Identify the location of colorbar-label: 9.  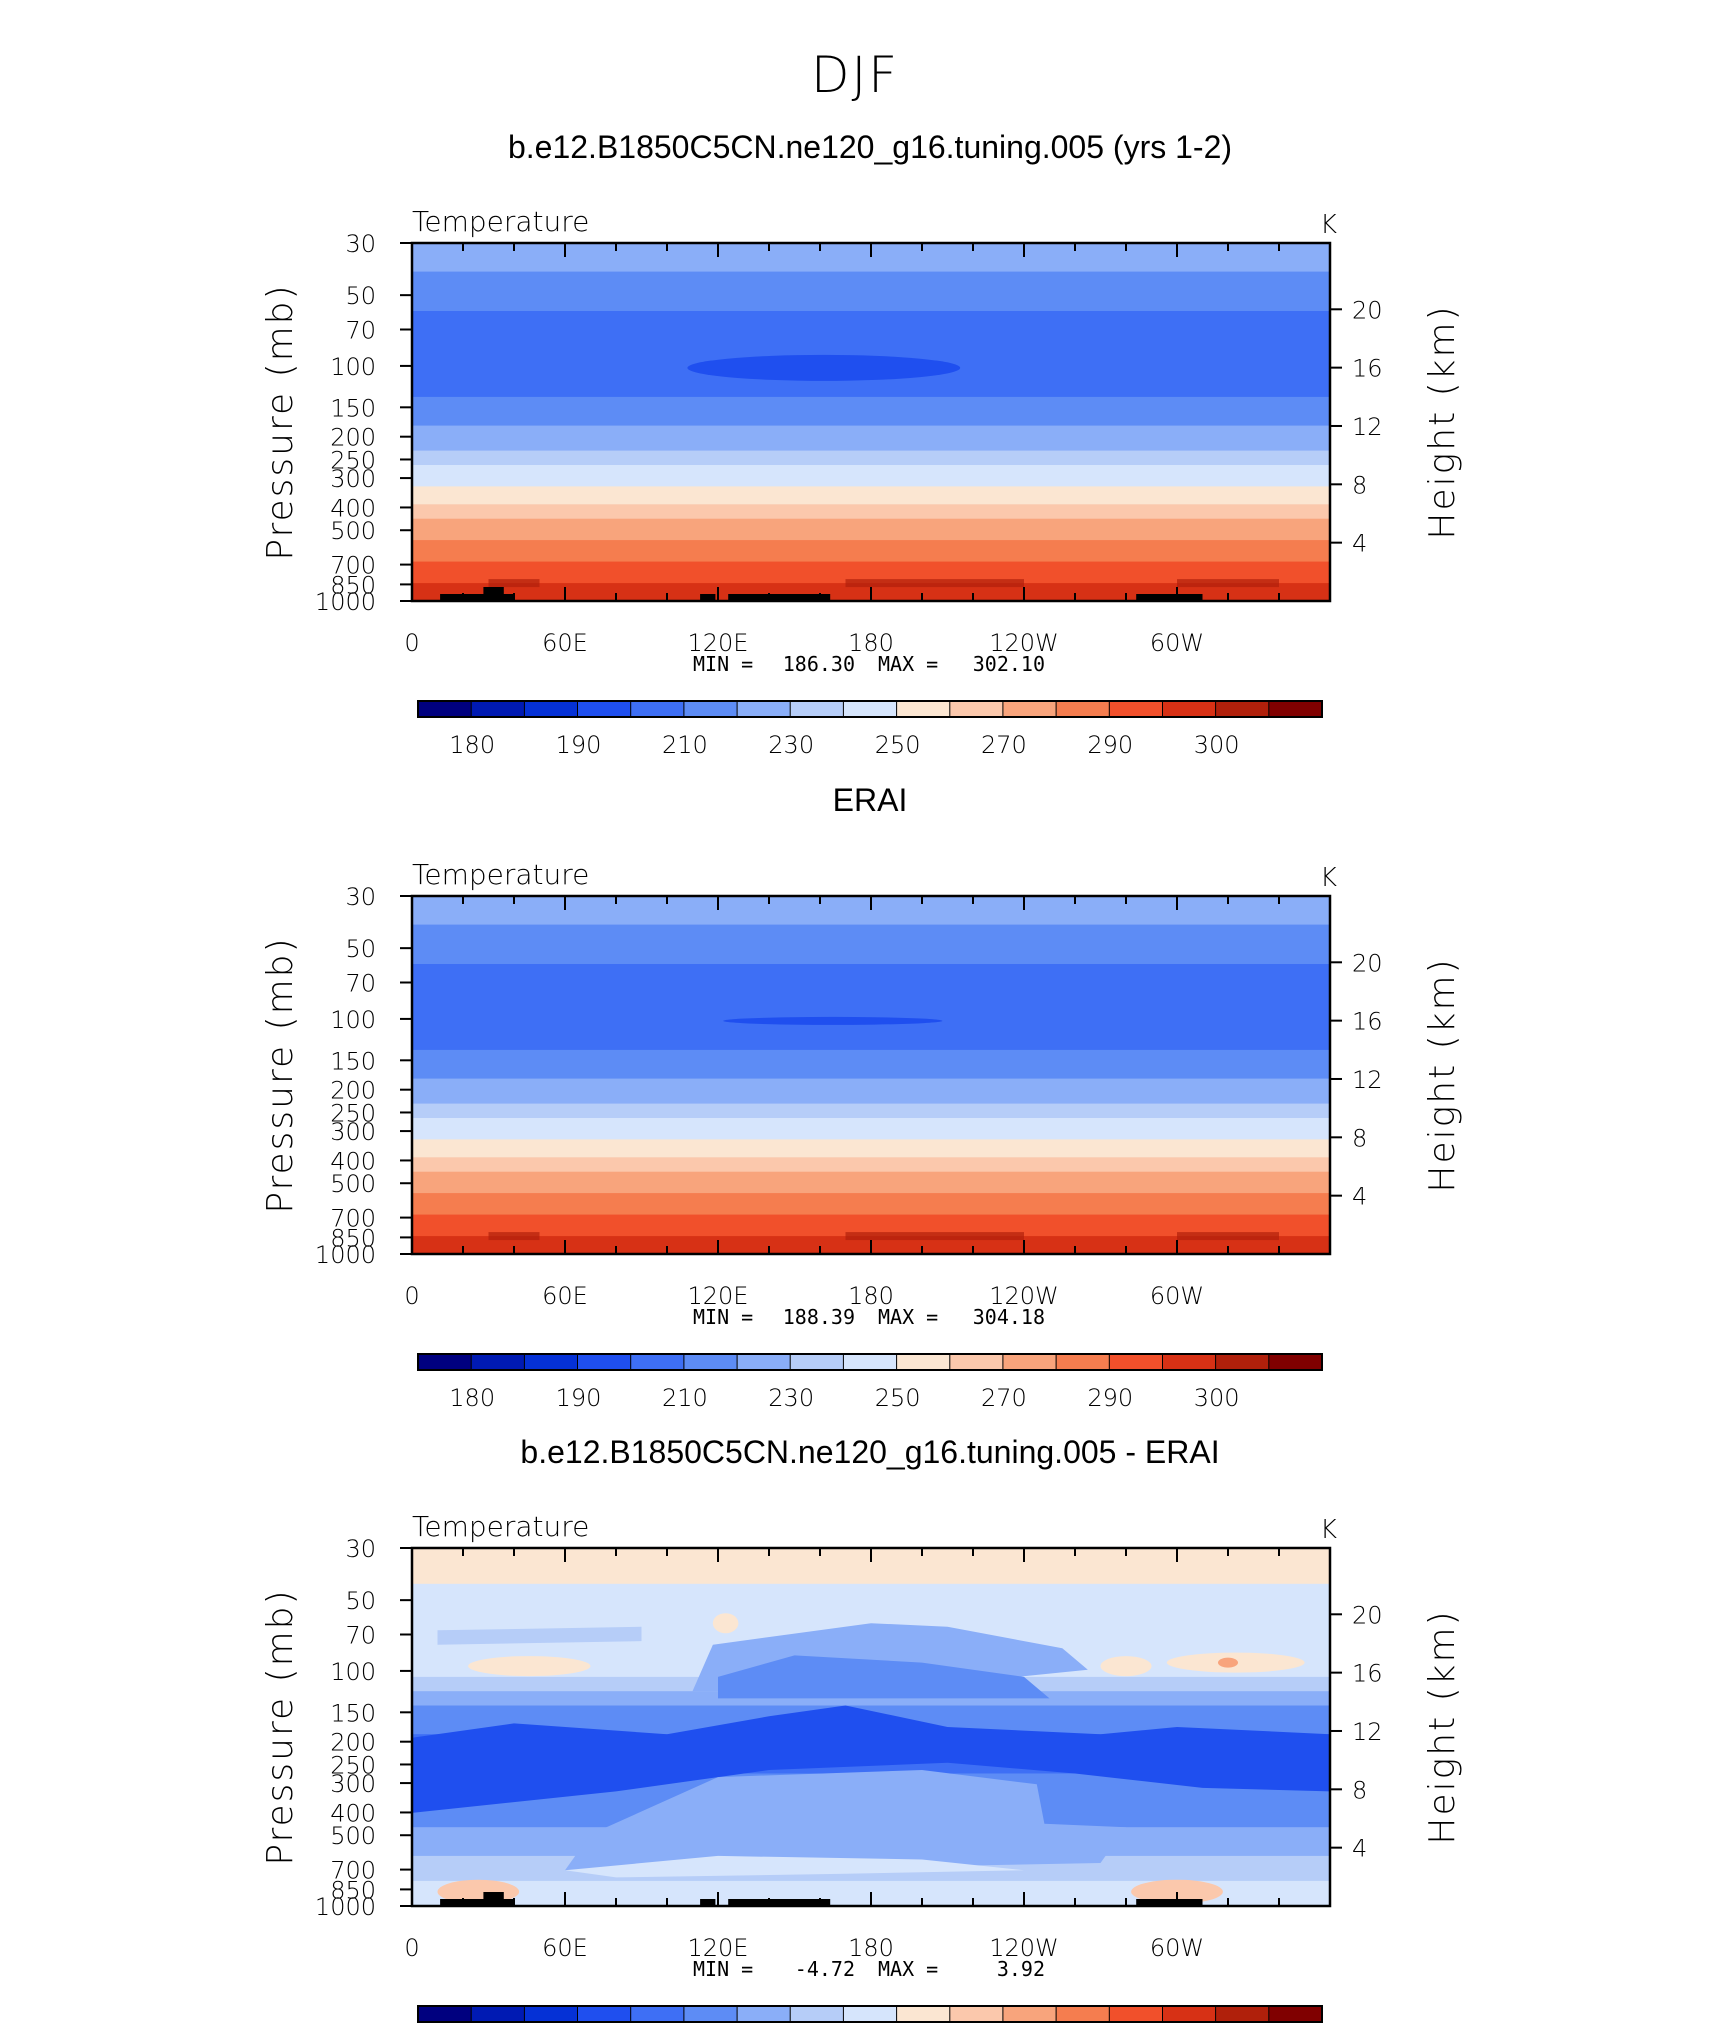
(1215, 2037).